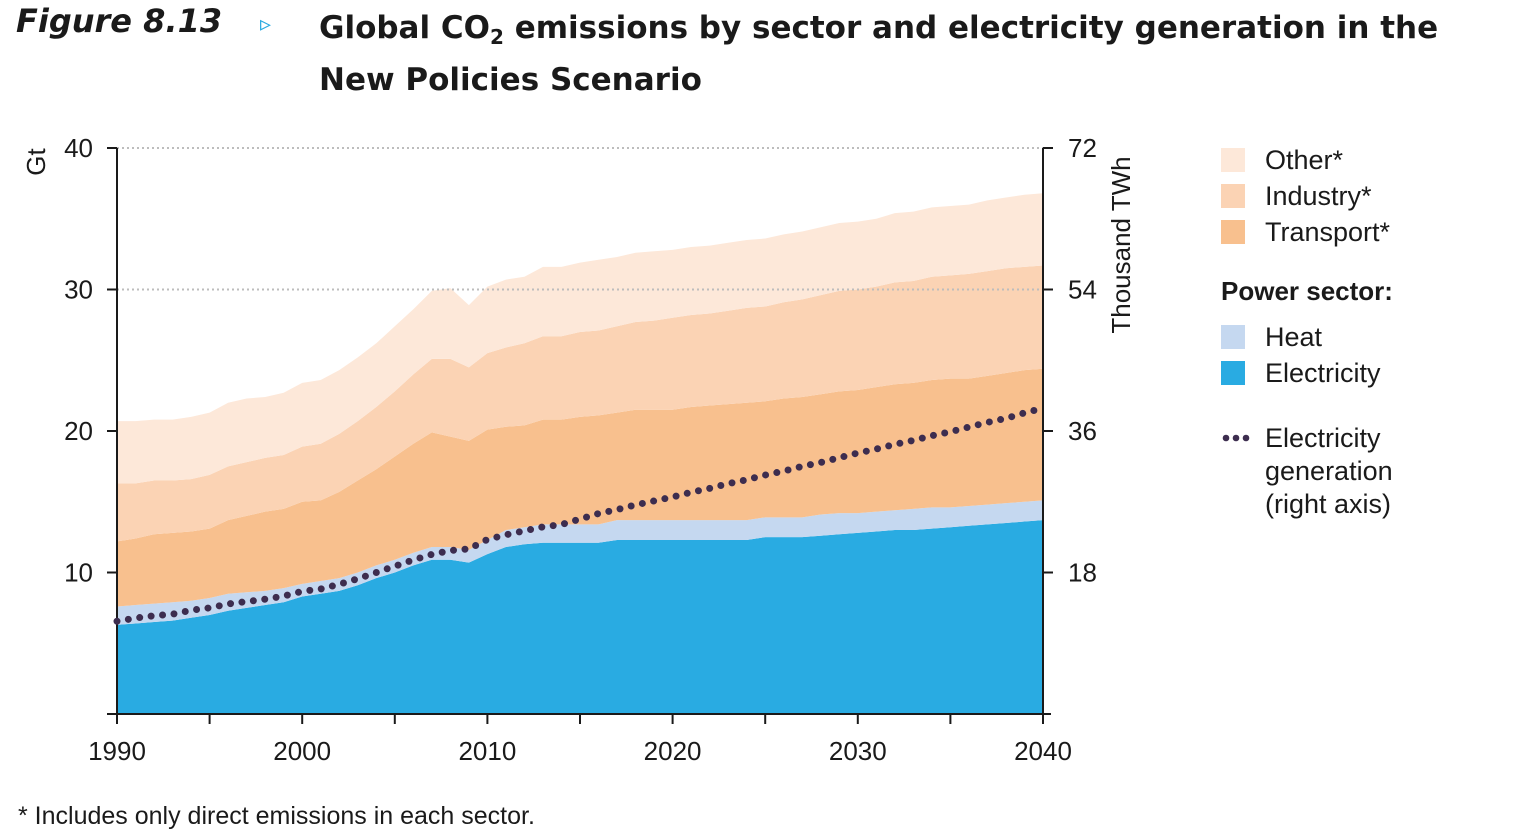 The image size is (1514, 840). I want to click on area-electricity, so click(580, 617).